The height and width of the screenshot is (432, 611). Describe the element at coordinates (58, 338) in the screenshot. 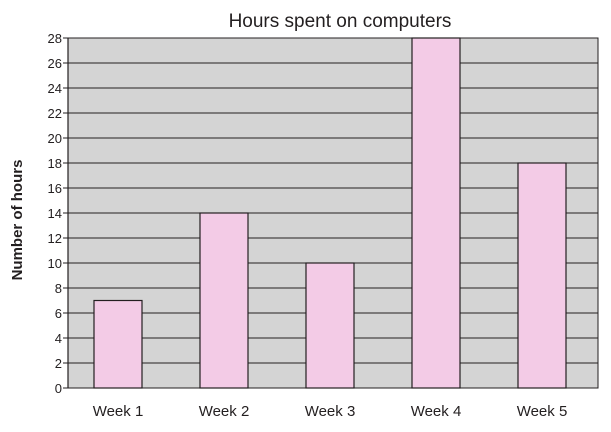

I see `y-tick-label-4: 4` at that location.